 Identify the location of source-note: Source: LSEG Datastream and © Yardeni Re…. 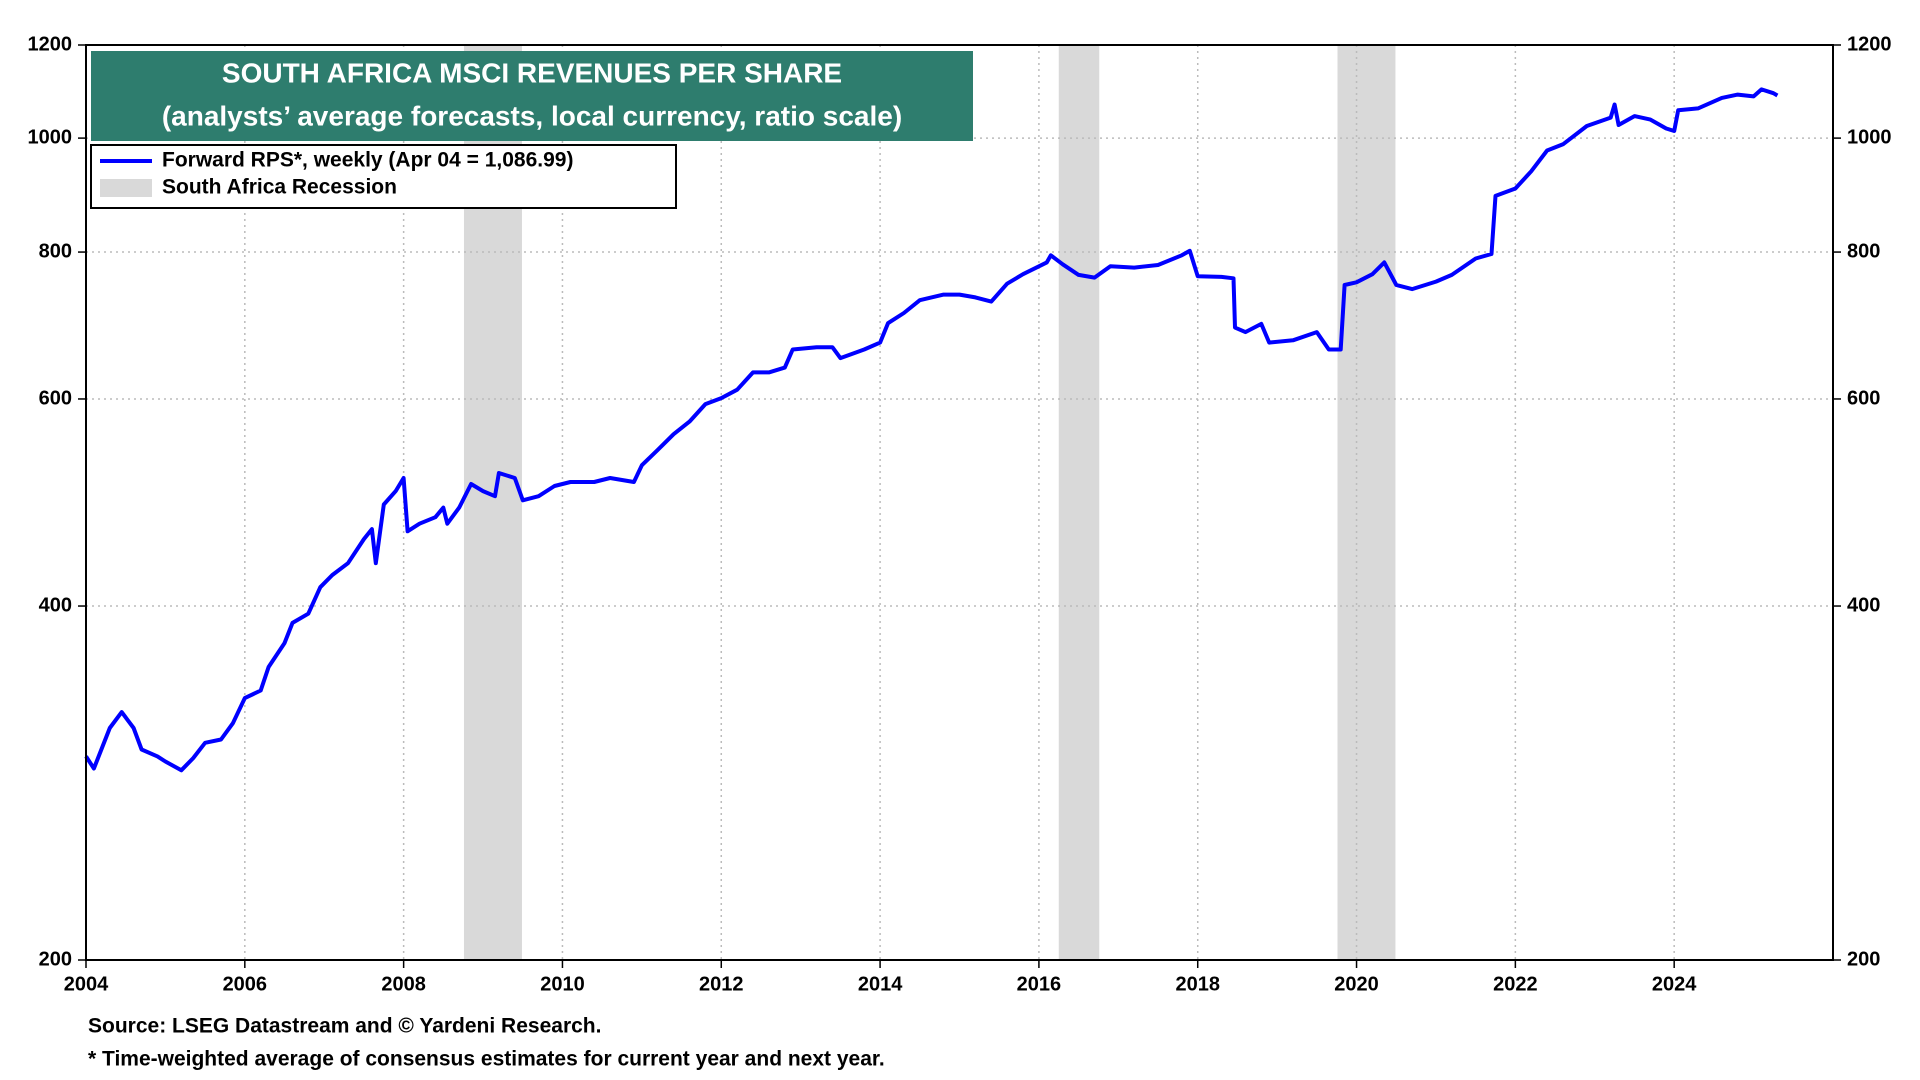
(344, 1026).